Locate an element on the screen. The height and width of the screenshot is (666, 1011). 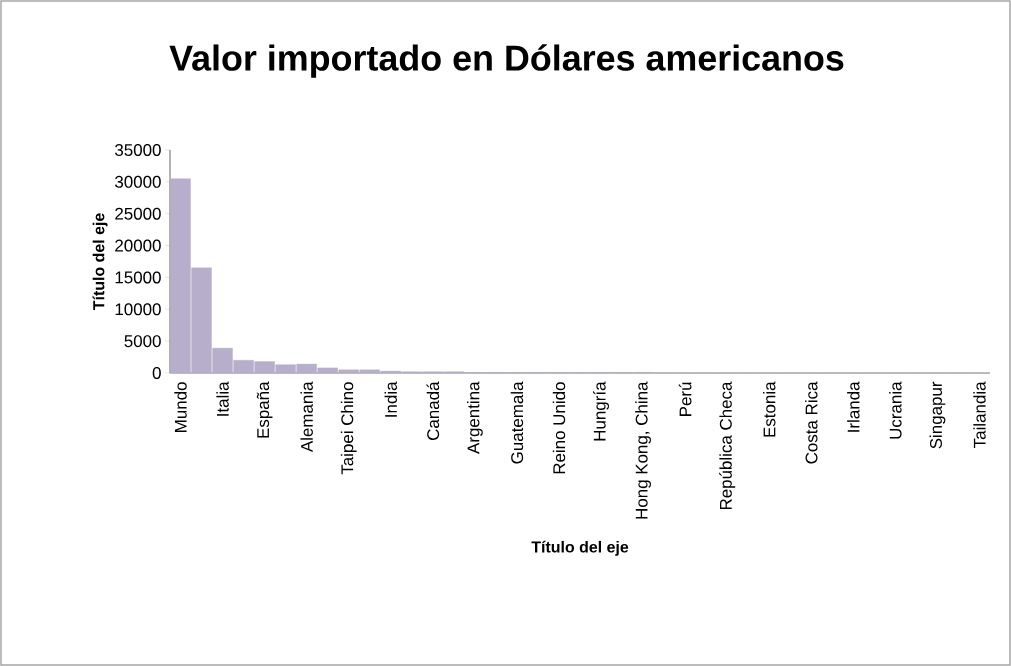
x-tick-label: Estonia is located at coordinates (769, 409).